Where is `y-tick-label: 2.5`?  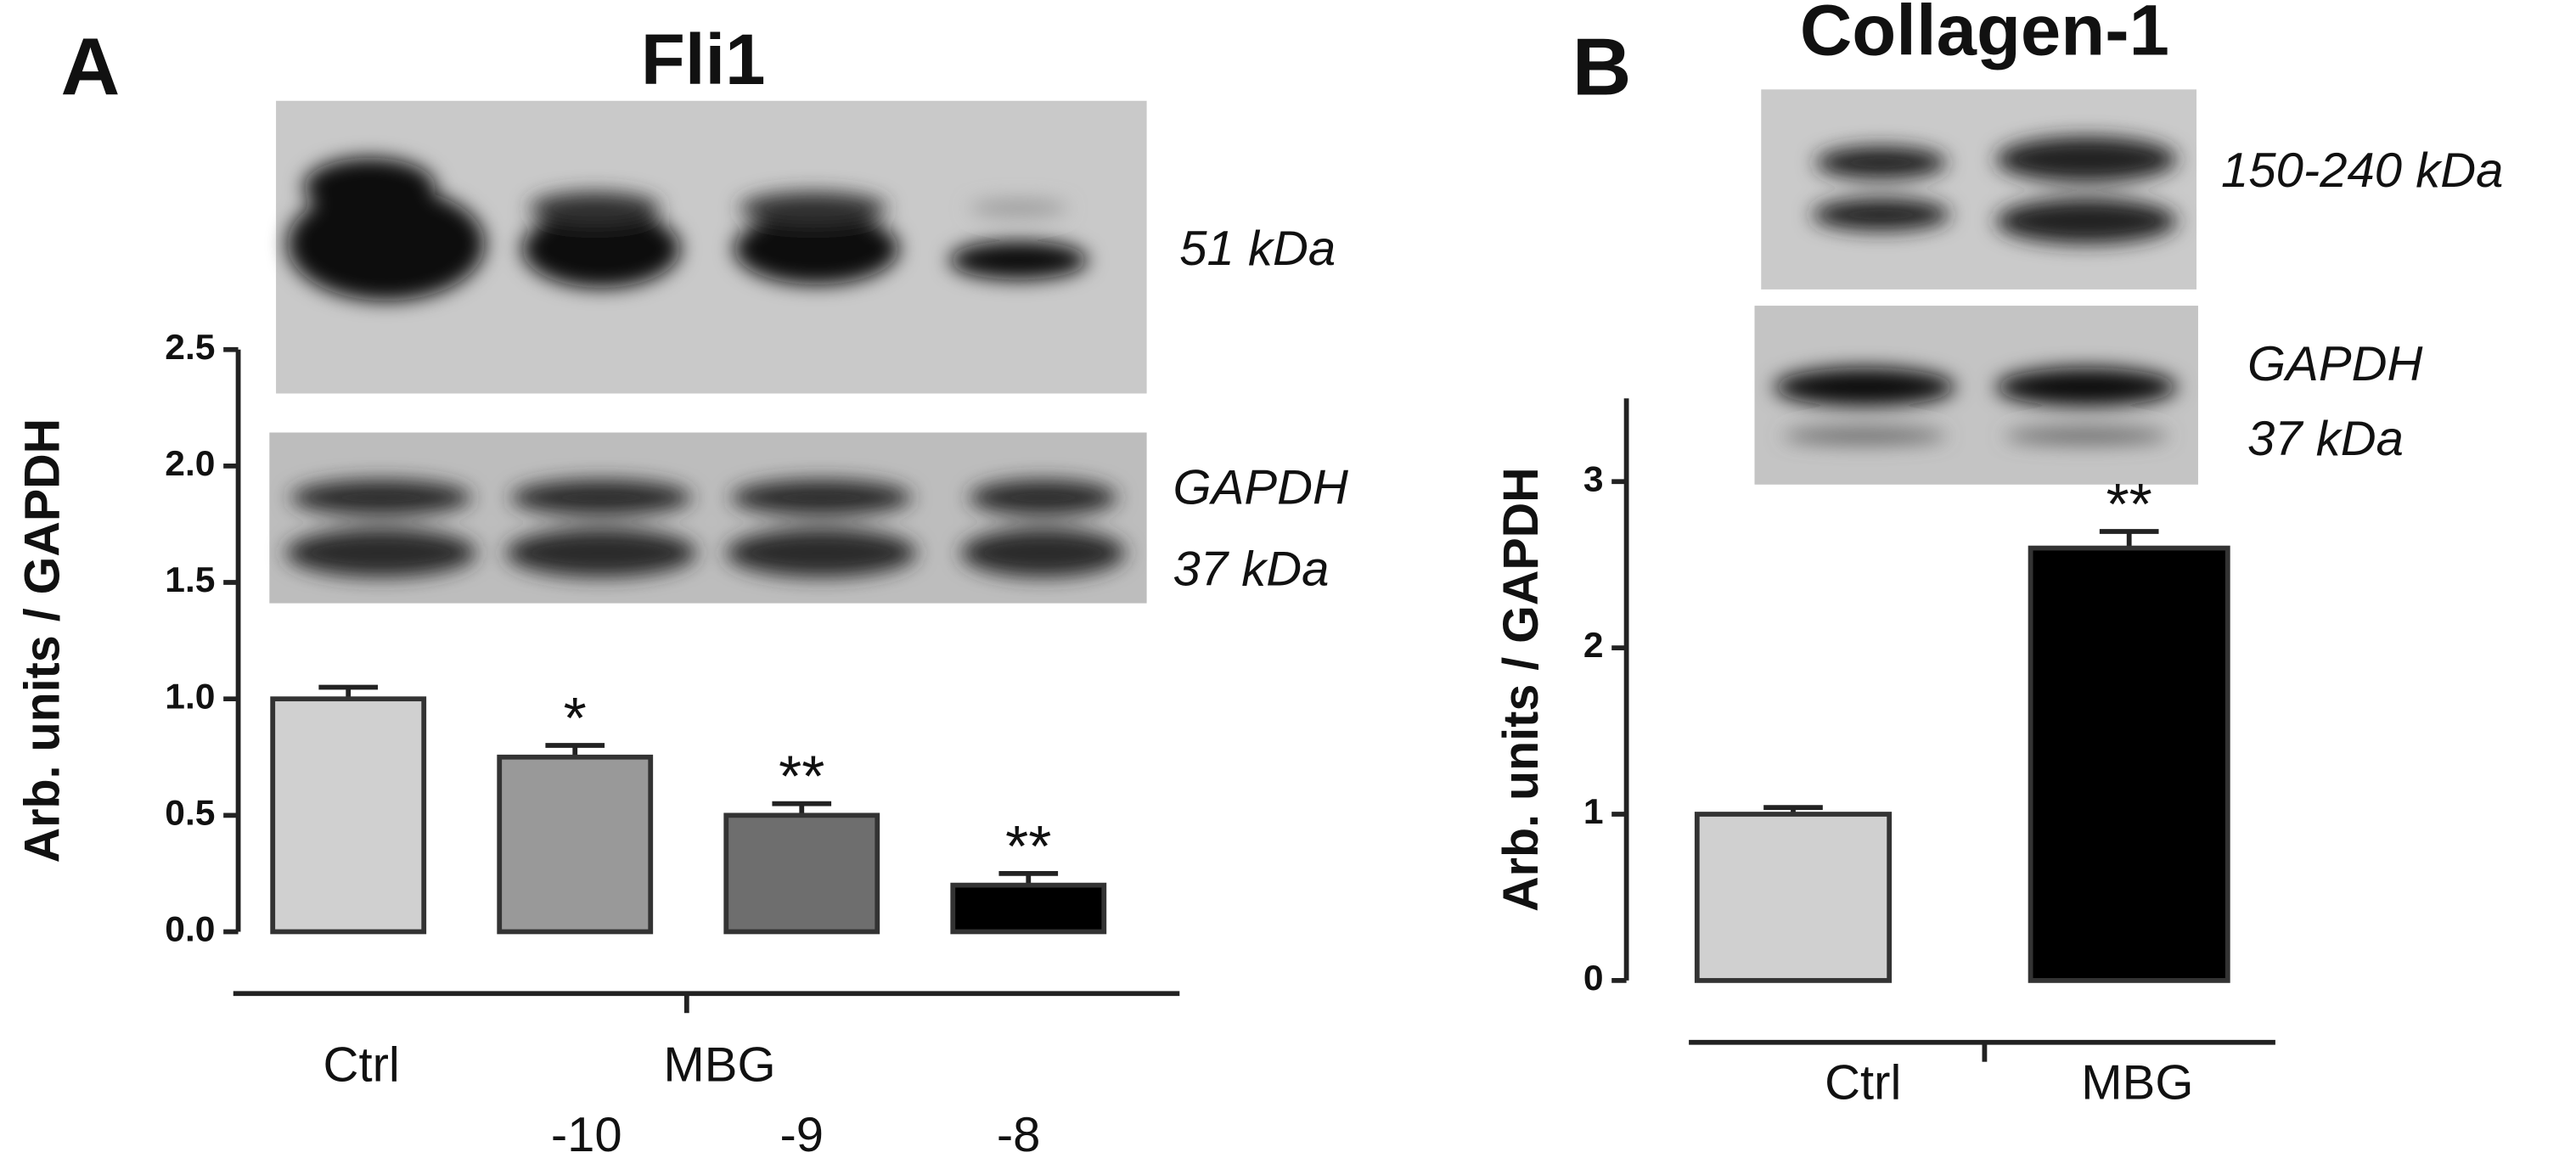
y-tick-label: 2.5 is located at coordinates (190, 347).